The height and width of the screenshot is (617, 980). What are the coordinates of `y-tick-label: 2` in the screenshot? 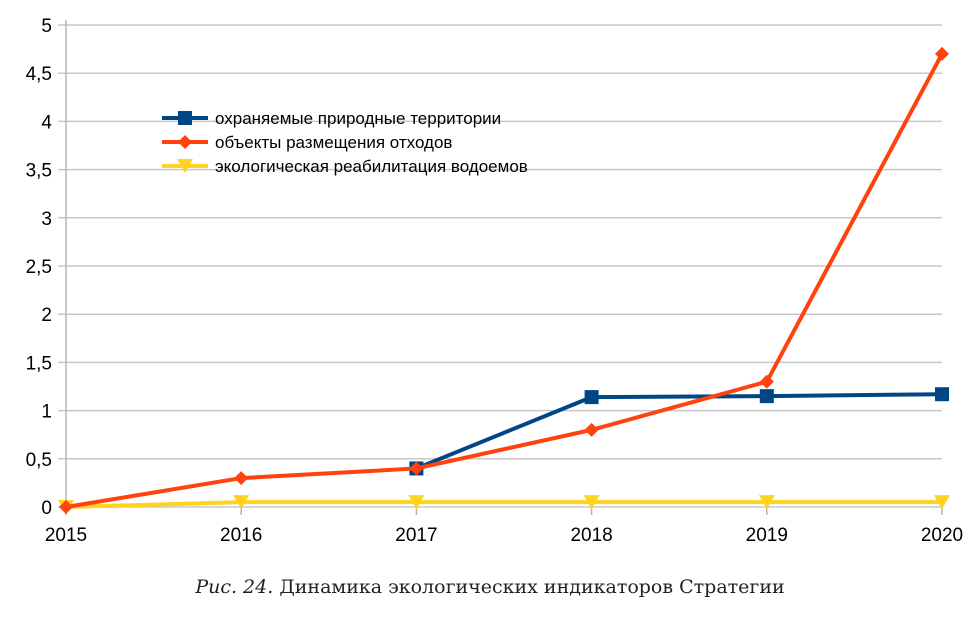 It's located at (46, 315).